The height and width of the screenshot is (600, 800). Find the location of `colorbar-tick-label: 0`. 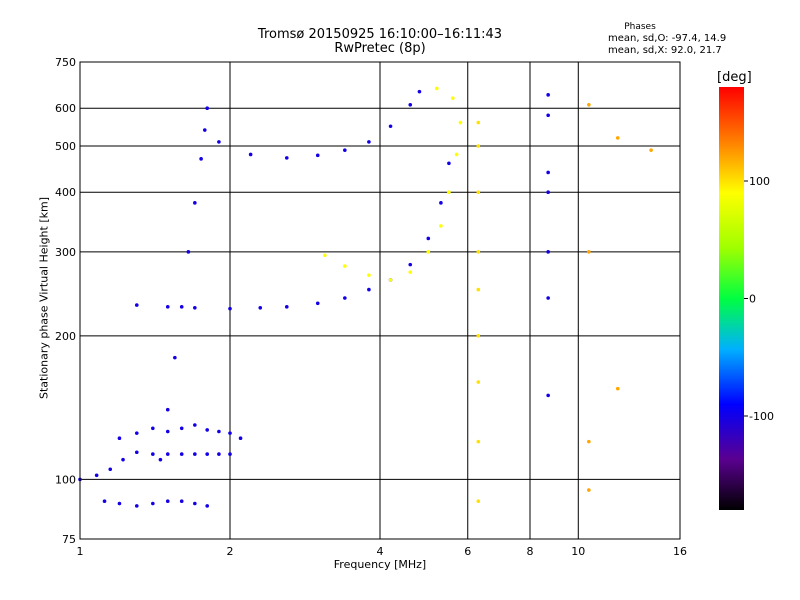

colorbar-tick-label: 0 is located at coordinates (752, 299).